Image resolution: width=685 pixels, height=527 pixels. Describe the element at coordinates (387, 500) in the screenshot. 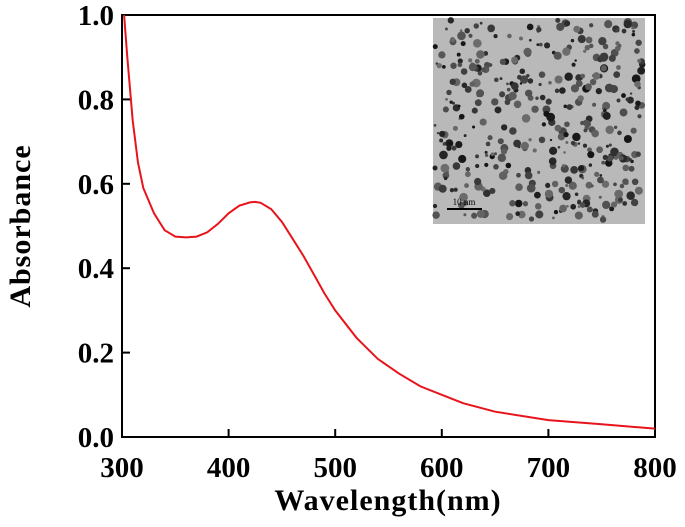

I see `x-axis-title: Wavelength(nm)` at that location.